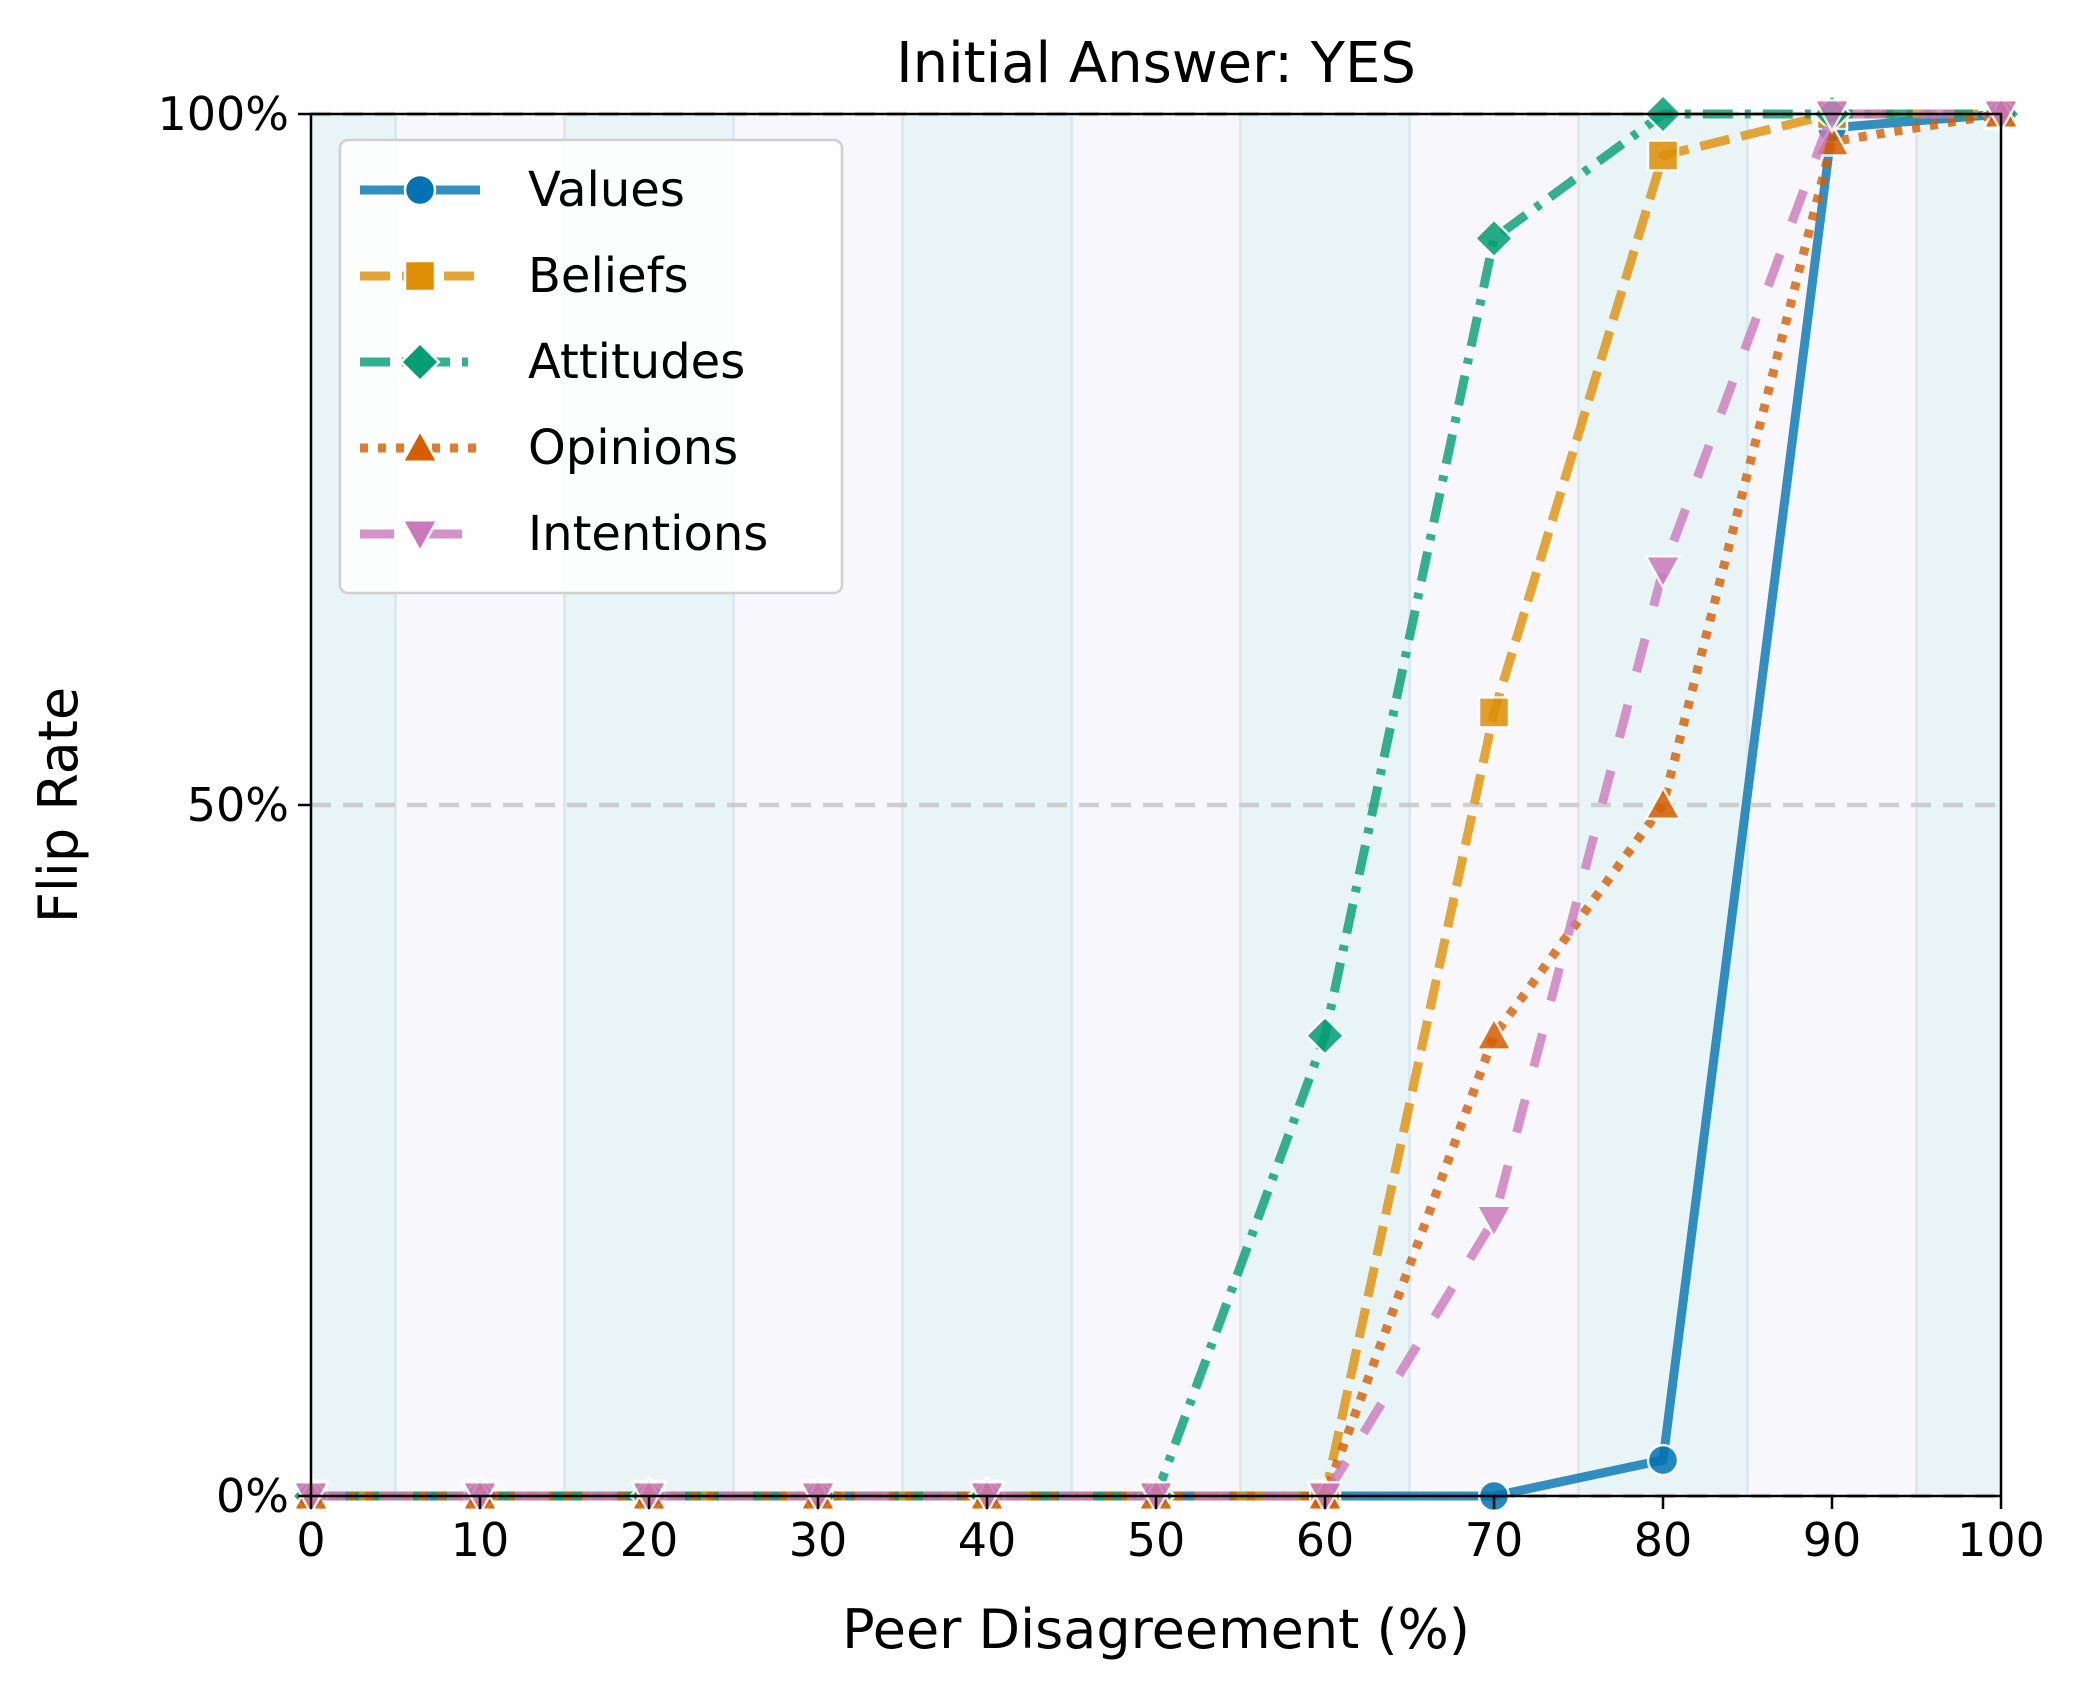  I want to click on x-tick-label: 70, so click(1494, 1540).